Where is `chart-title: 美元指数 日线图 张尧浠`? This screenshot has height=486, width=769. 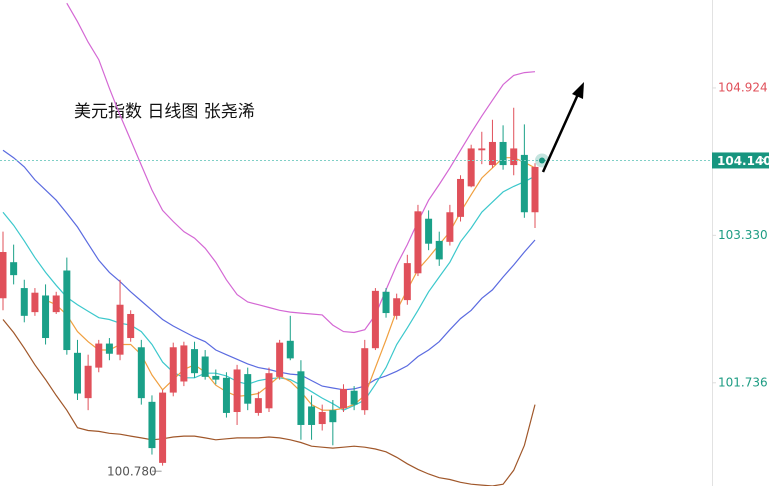
chart-title: 美元指数 日线图 张尧浠 is located at coordinates (164, 112).